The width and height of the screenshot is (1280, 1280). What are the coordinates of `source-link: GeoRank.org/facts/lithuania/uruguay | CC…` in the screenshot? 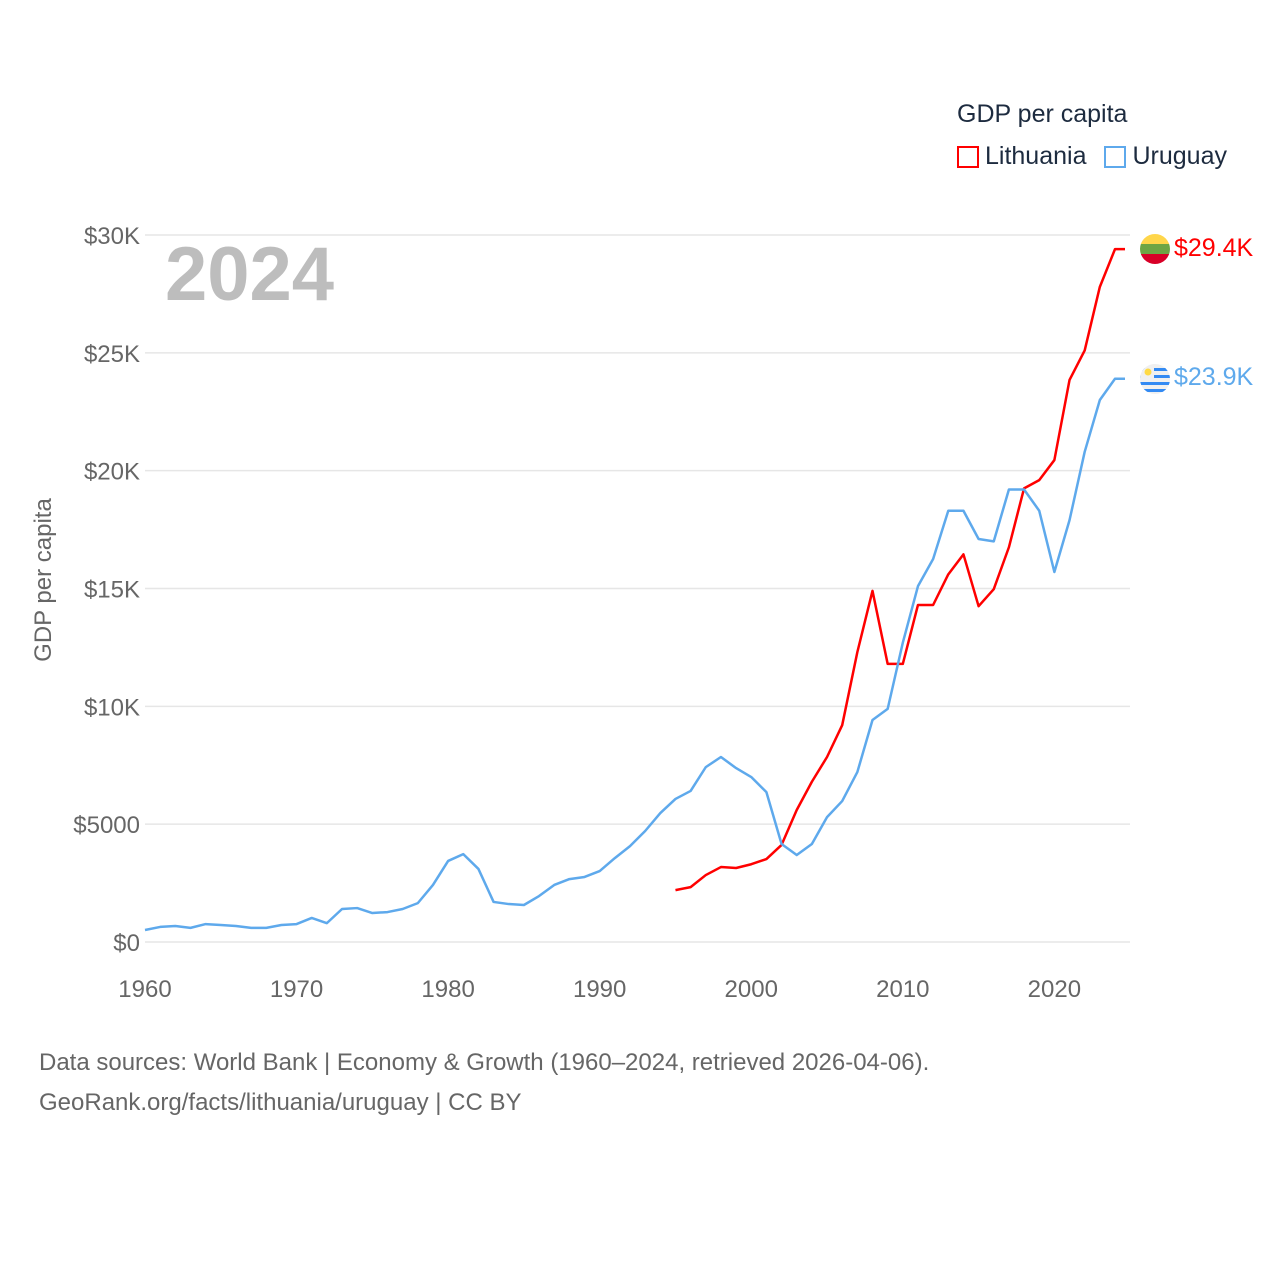 It's located at (280, 1102).